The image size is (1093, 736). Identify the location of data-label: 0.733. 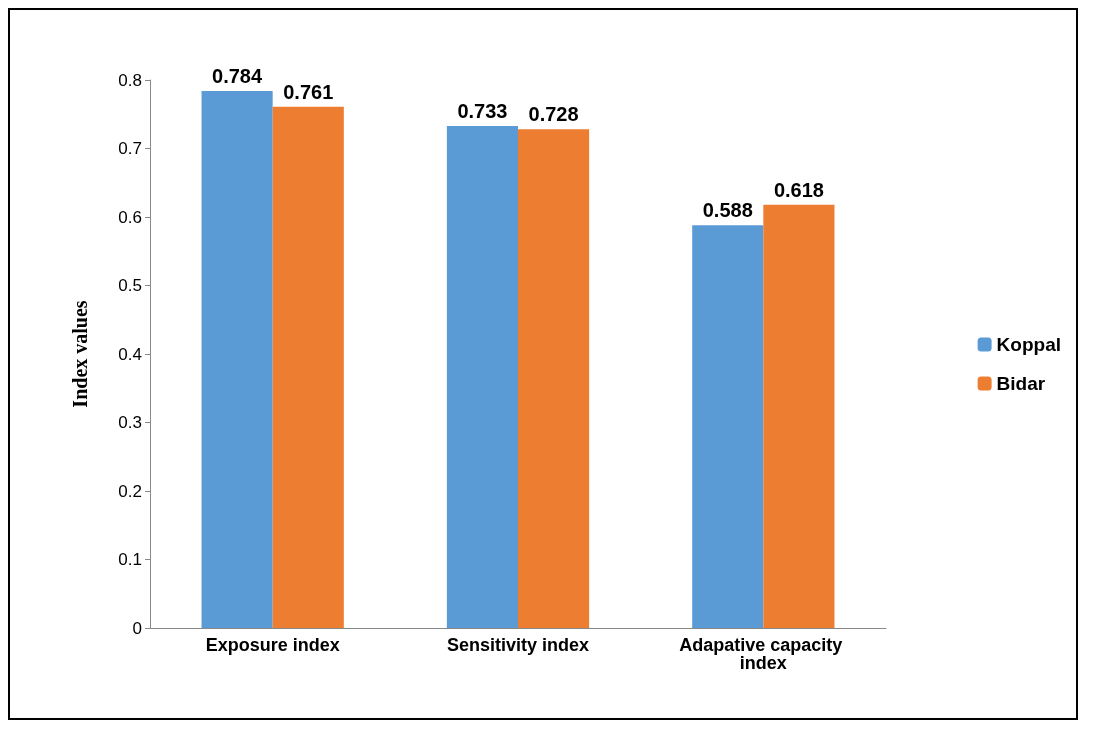
(482, 110).